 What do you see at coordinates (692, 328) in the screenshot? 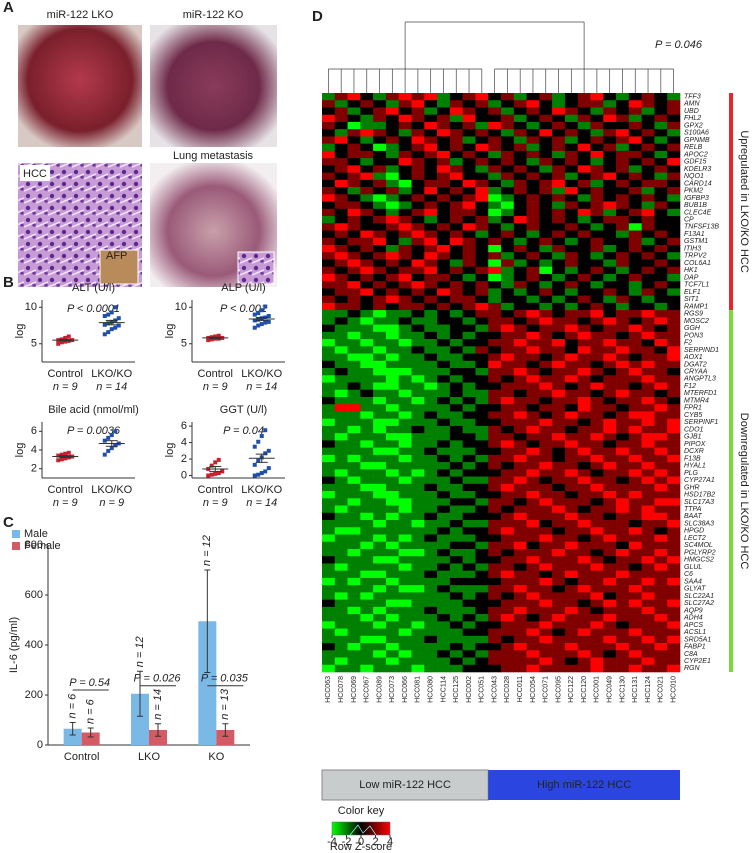
I see `gene-label: GGH` at bounding box center [692, 328].